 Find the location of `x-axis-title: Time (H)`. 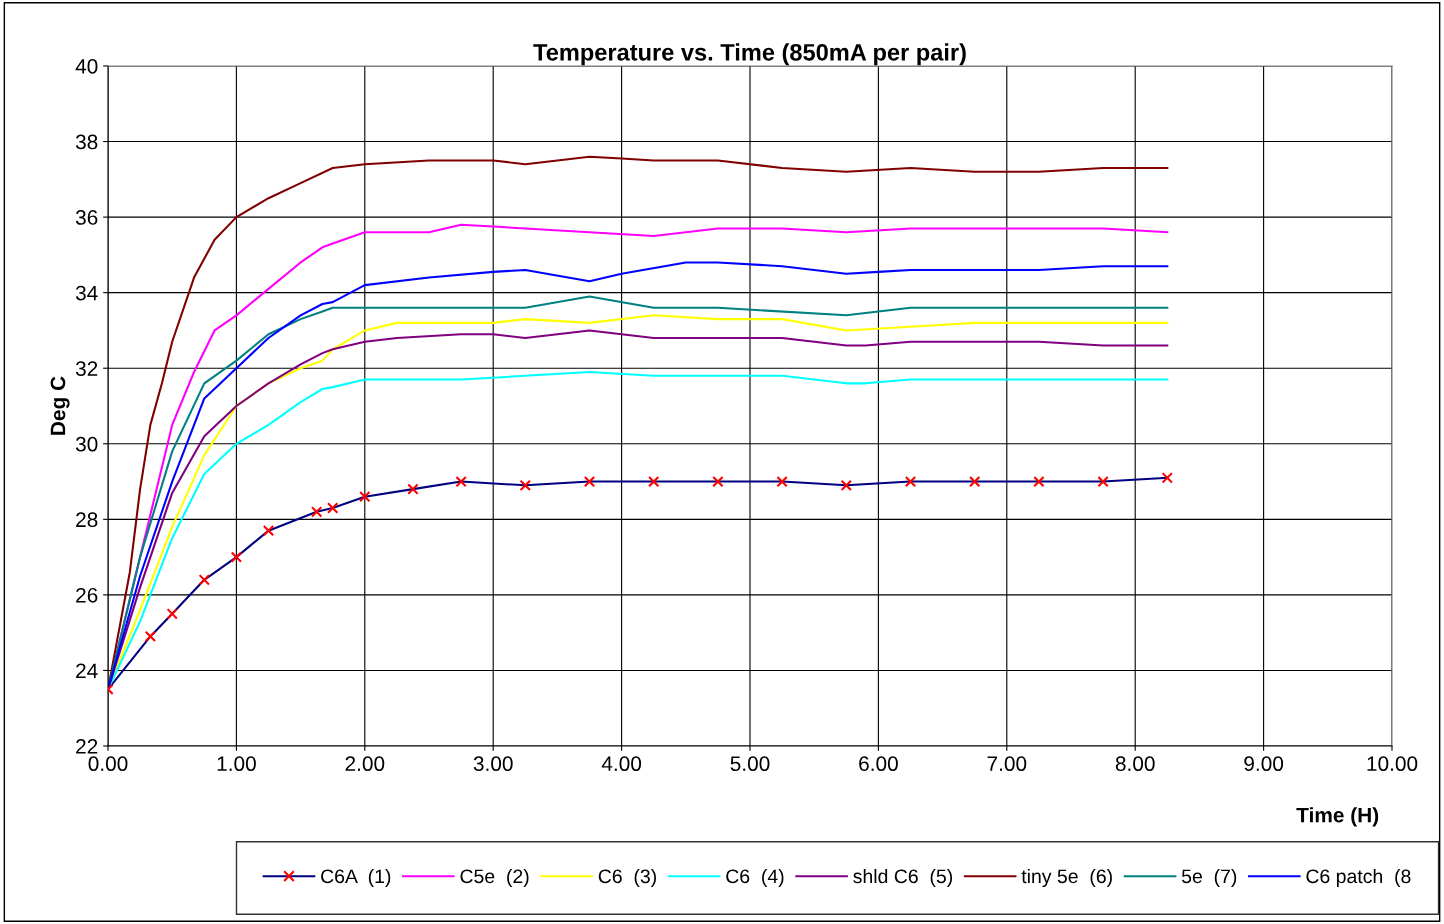

x-axis-title: Time (H) is located at coordinates (1337, 817).